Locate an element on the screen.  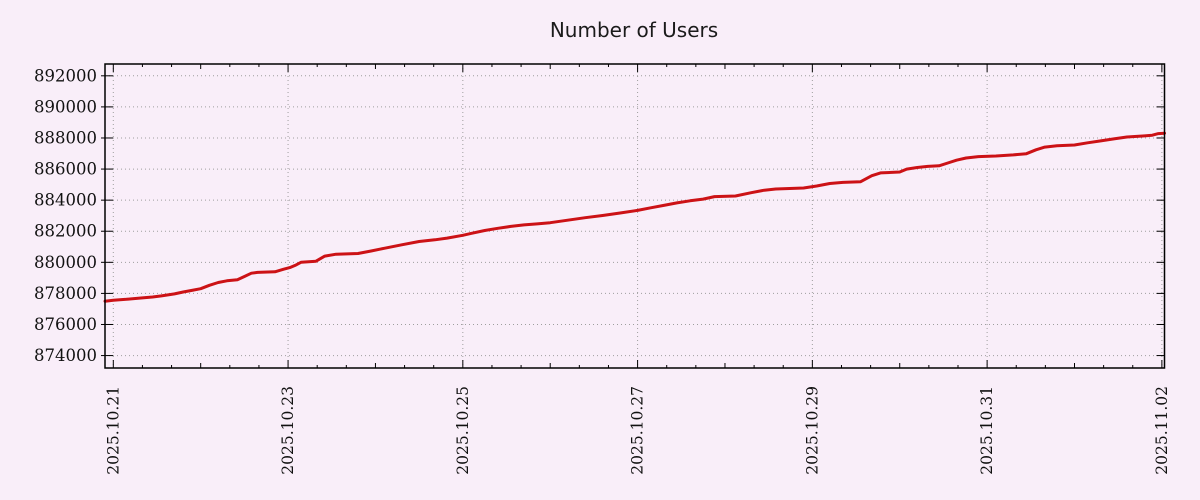
y-tick-label: 878000 is located at coordinates (65, 293).